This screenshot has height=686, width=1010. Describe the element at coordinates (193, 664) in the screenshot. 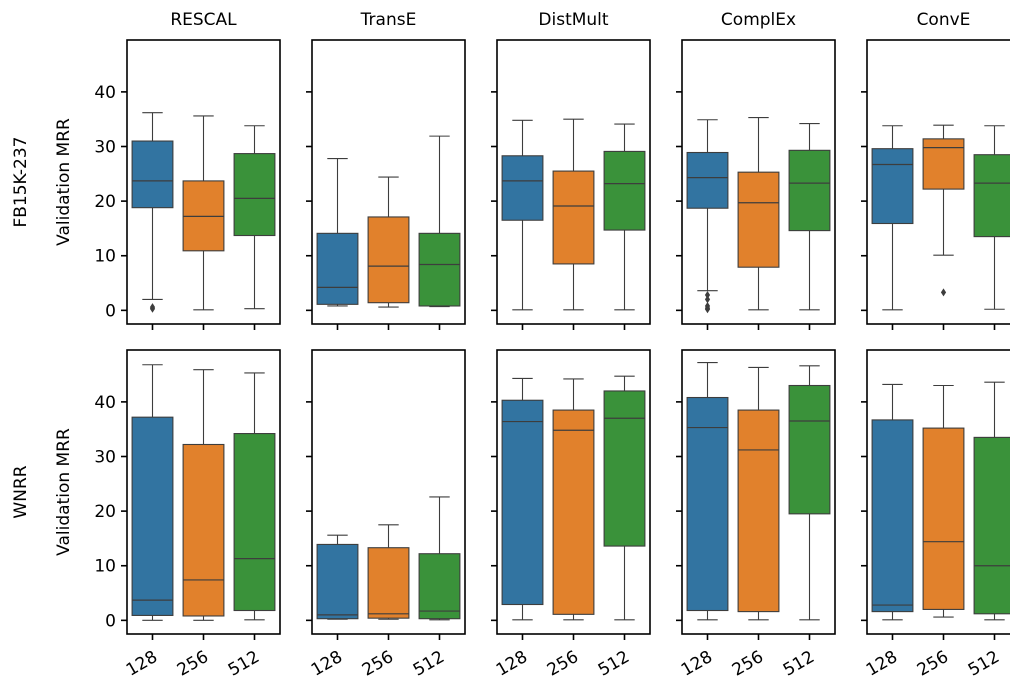

I see `x-tick-label-rescal-256: 256` at that location.